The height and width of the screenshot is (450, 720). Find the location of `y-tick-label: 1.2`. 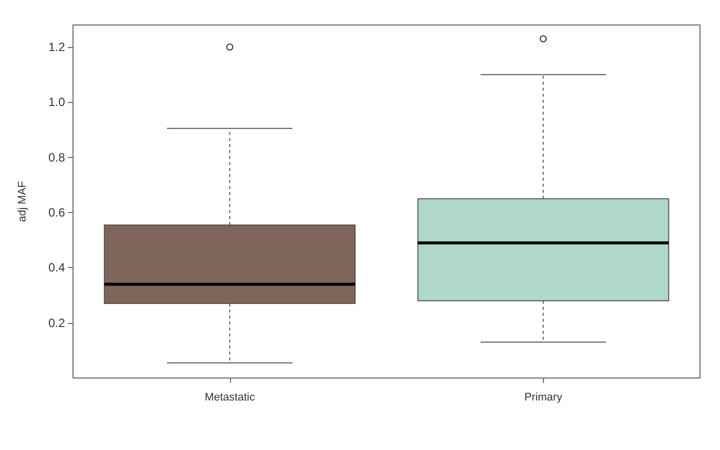

y-tick-label: 1.2 is located at coordinates (57, 47).